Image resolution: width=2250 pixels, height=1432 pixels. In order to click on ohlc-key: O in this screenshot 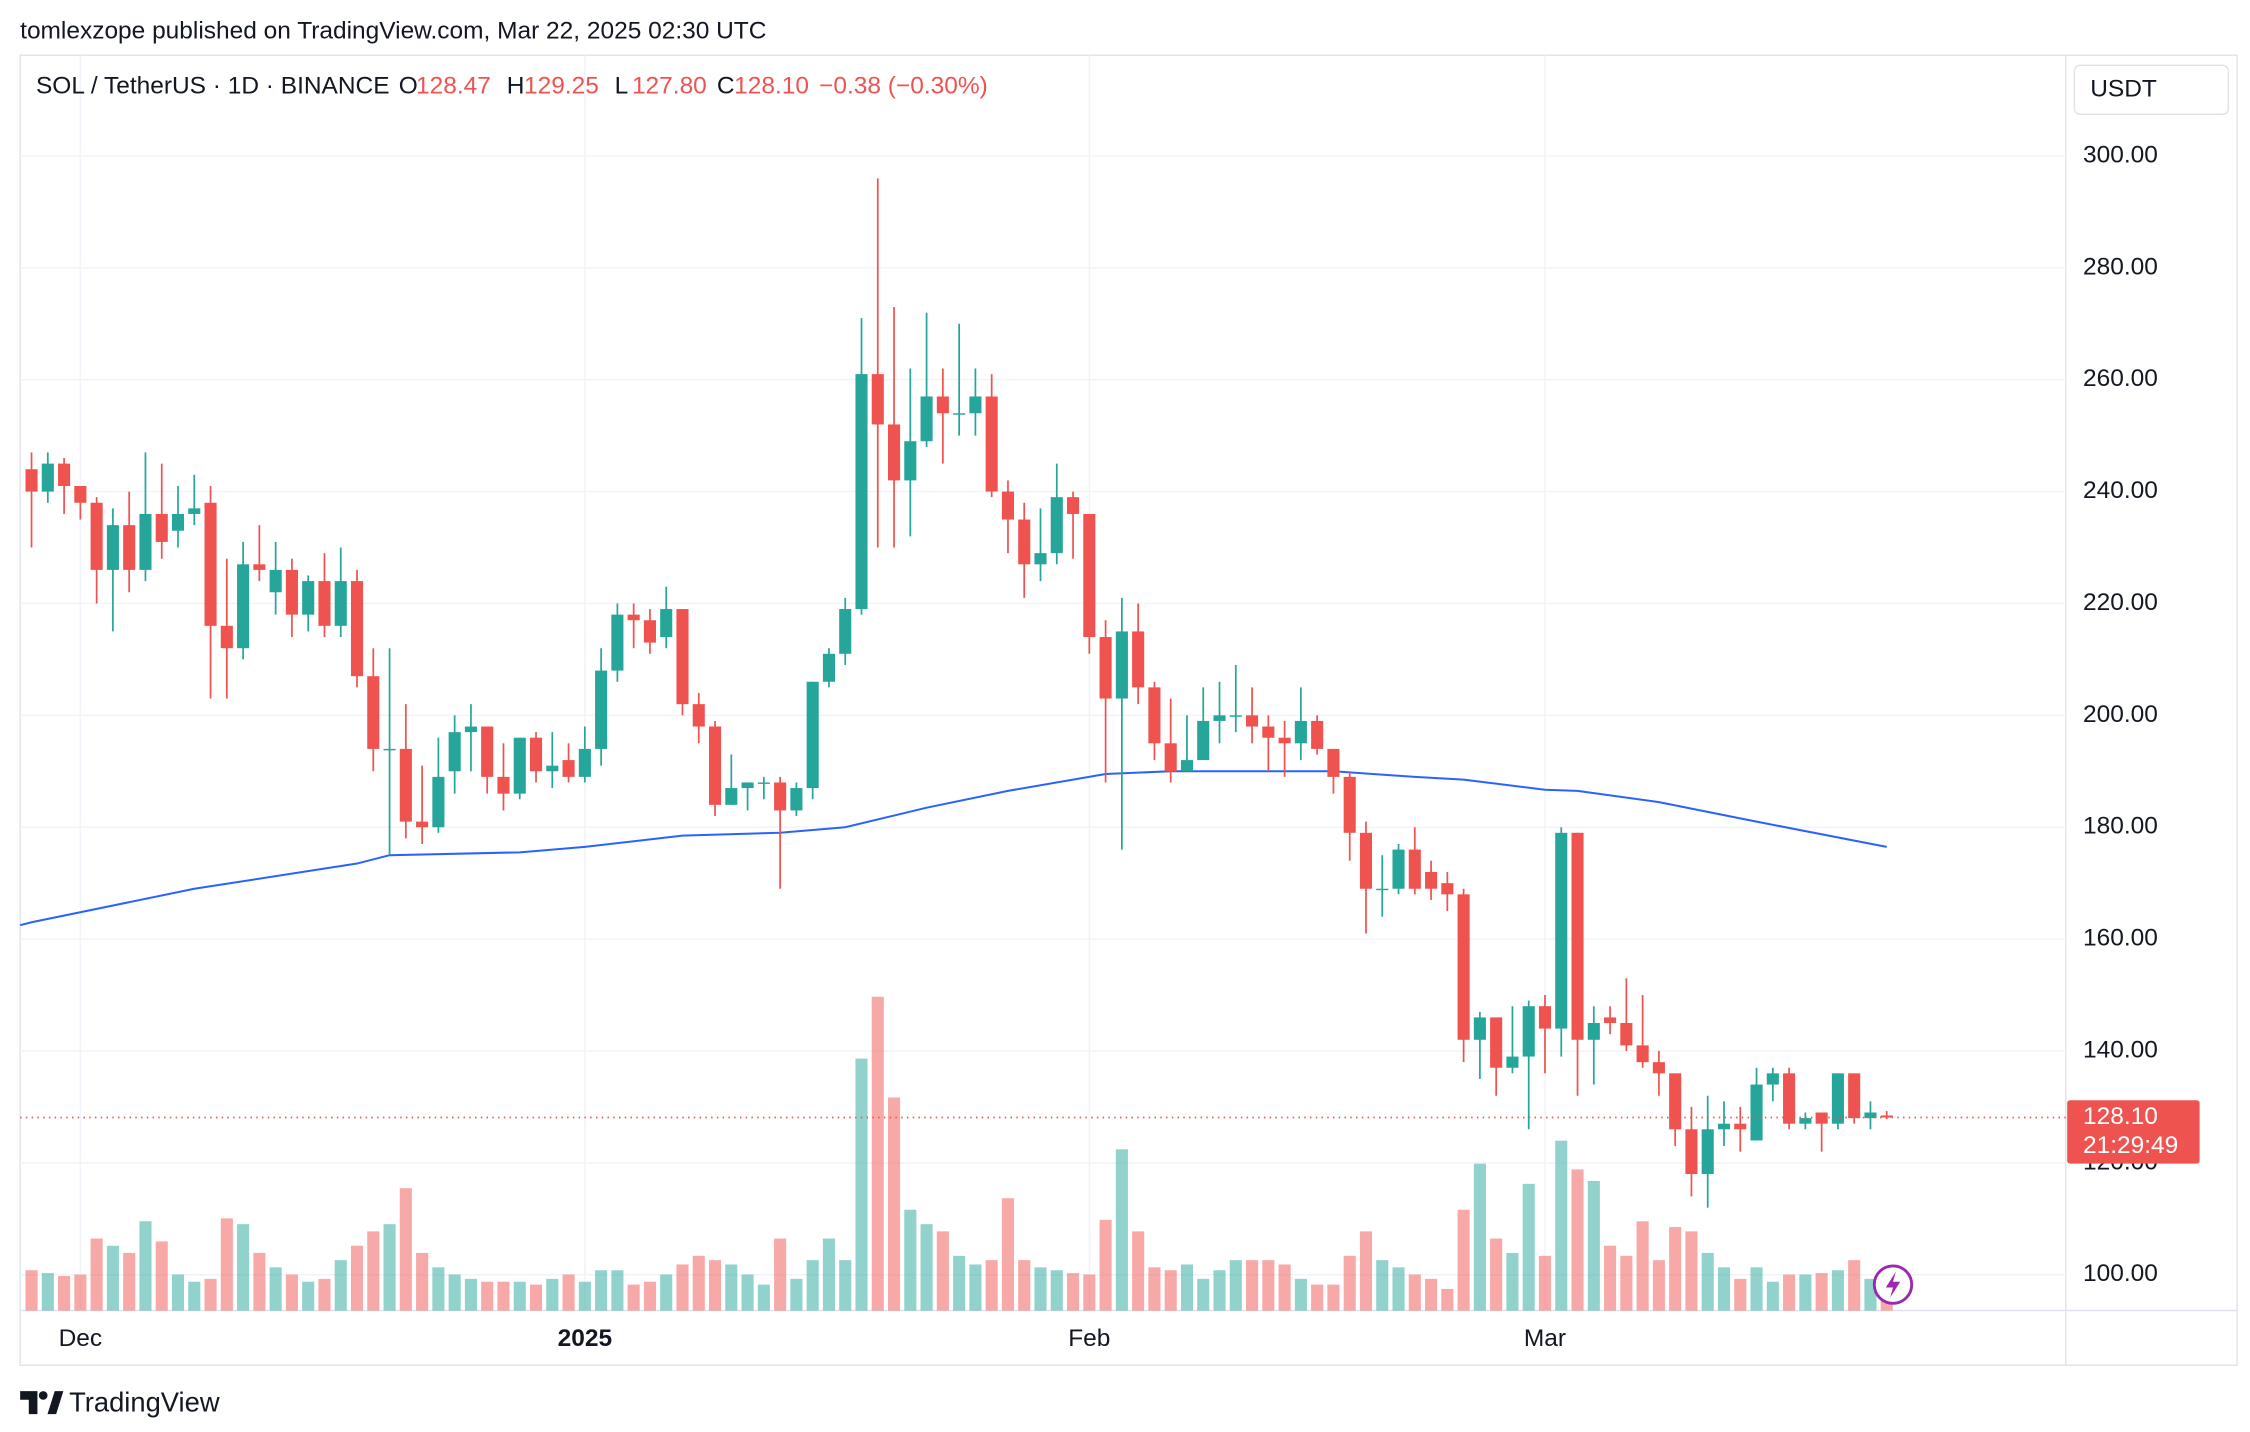, I will do `click(408, 85)`.